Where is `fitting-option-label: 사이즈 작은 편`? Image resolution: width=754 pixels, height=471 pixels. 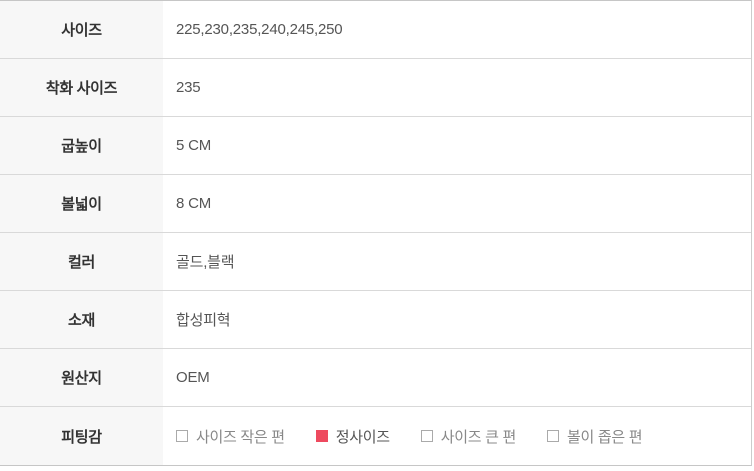 fitting-option-label: 사이즈 작은 편 is located at coordinates (240, 437).